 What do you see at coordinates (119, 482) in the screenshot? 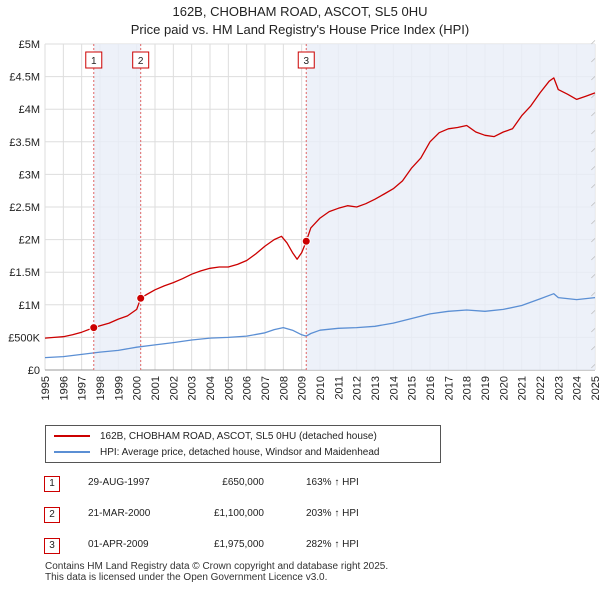
I see `transaction-date: 29-AUG-1997` at bounding box center [119, 482].